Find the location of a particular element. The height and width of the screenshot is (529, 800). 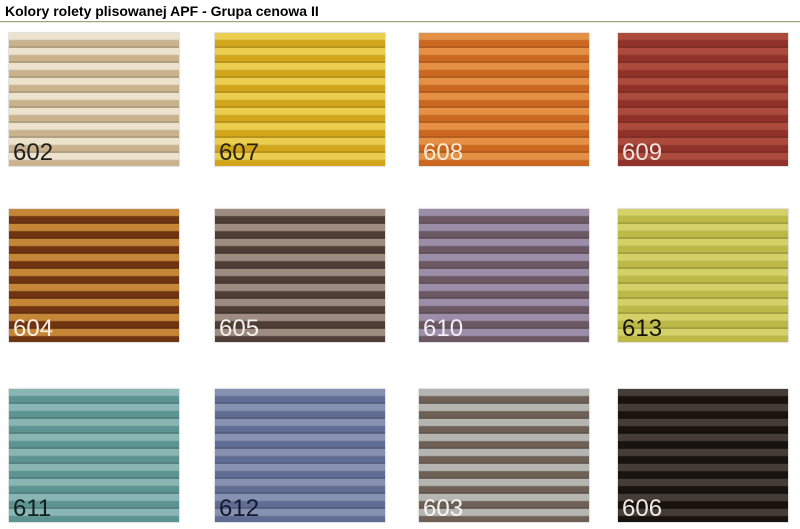

swatch-611: 611 is located at coordinates (94, 455).